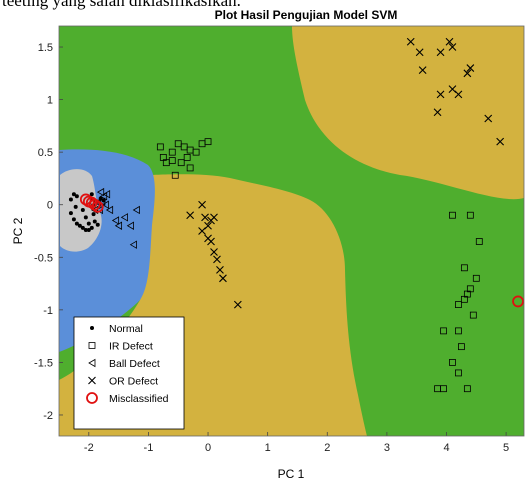 The image size is (525, 484). I want to click on region-normal, so click(81, 210).